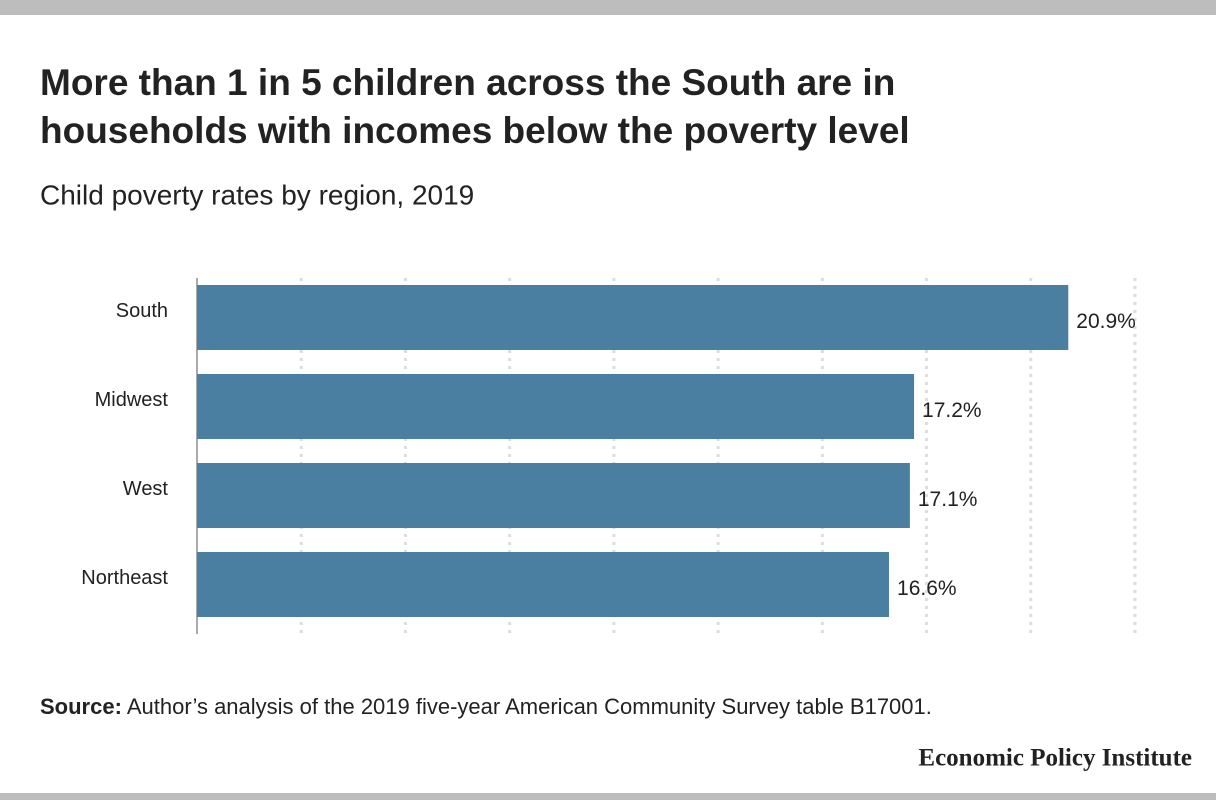  What do you see at coordinates (81, 706) in the screenshot?
I see `source-label: Source:` at bounding box center [81, 706].